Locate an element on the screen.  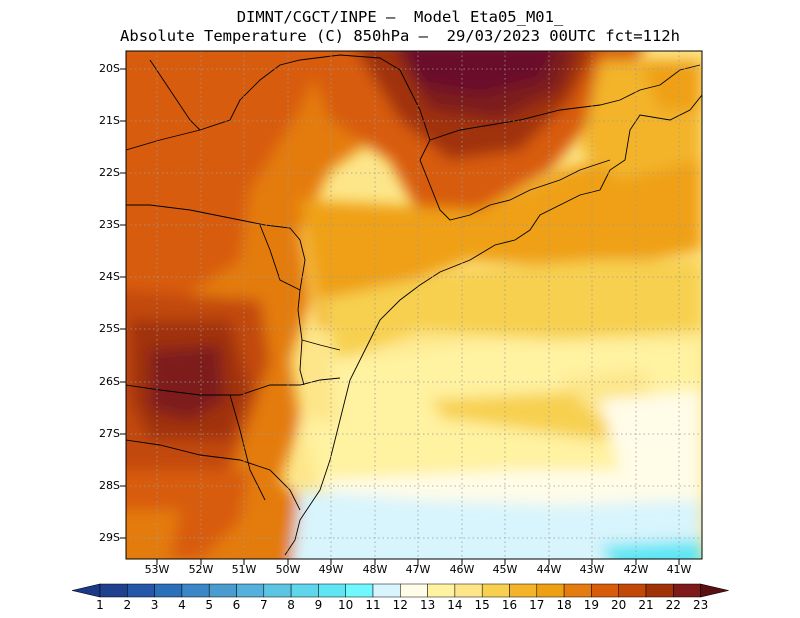
colorbar-high-arrow is located at coordinates (714, 590).